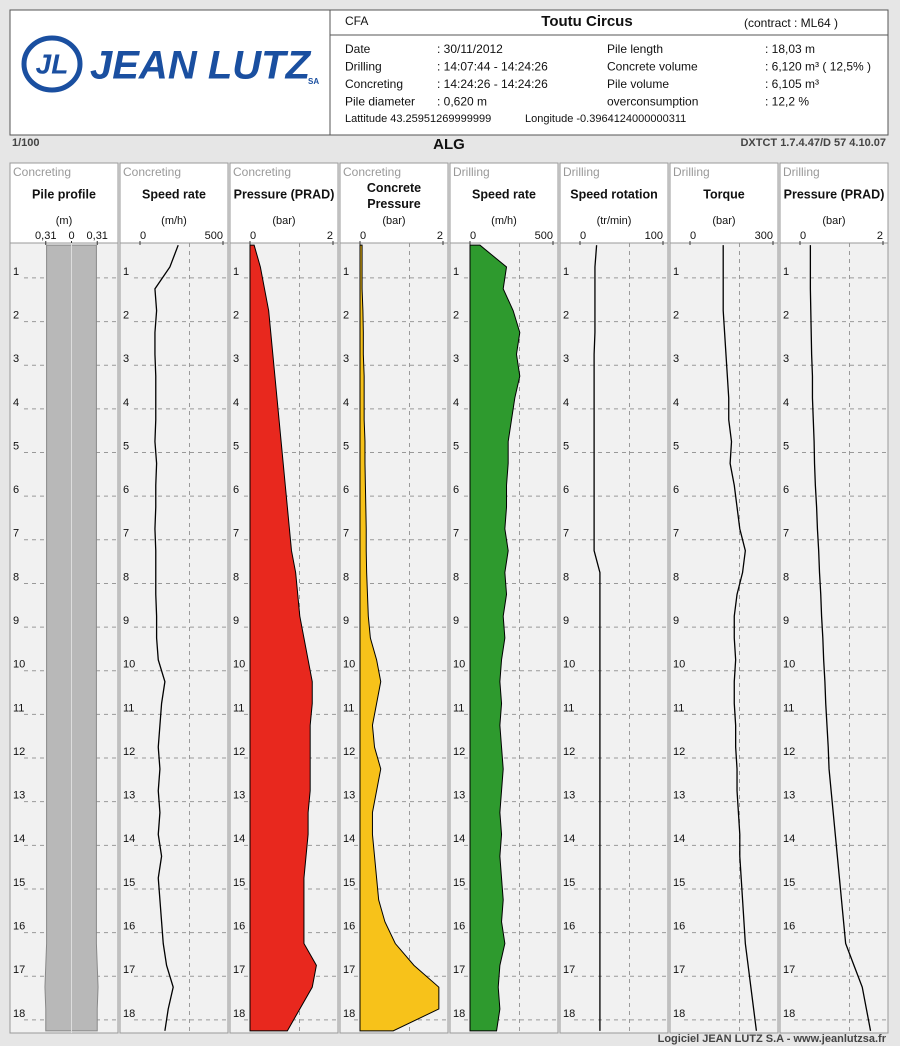  I want to click on x-tick-label: 0,31, so click(97, 236).